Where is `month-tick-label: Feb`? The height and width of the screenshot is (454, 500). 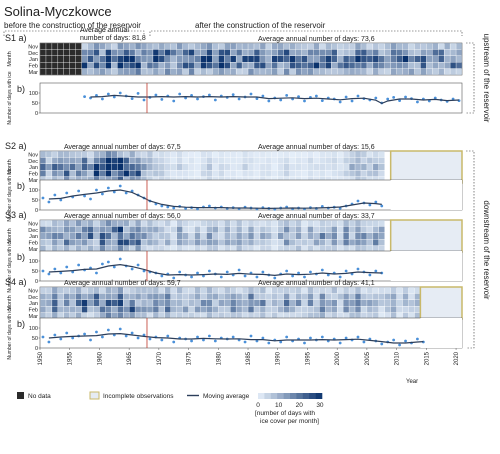 month-tick-label: Feb is located at coordinates (33, 67).